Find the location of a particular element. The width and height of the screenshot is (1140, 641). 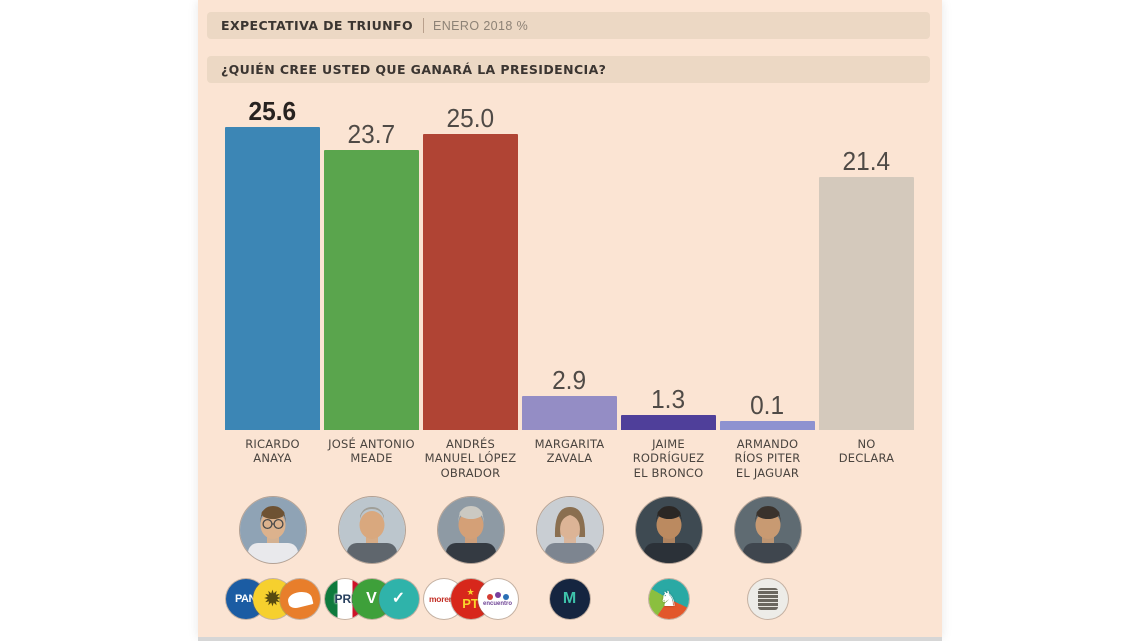

bar-value-label: 0.1 is located at coordinates (767, 405).